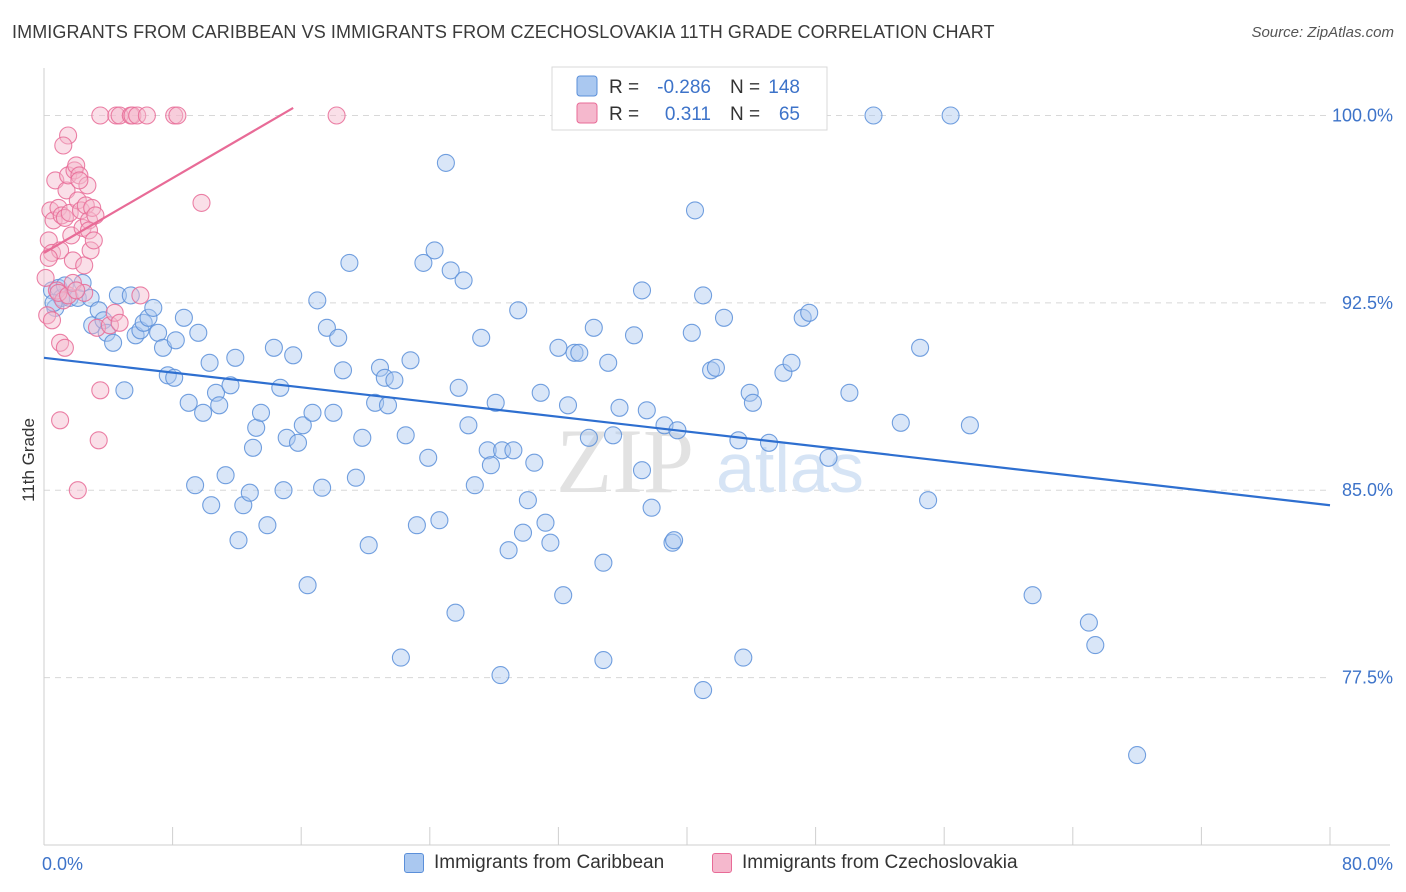 The height and width of the screenshot is (892, 1406). What do you see at coordinates (880, 862) in the screenshot?
I see `legend-label-czechoslovakia: Immigrants from Czechoslovakia` at bounding box center [880, 862].